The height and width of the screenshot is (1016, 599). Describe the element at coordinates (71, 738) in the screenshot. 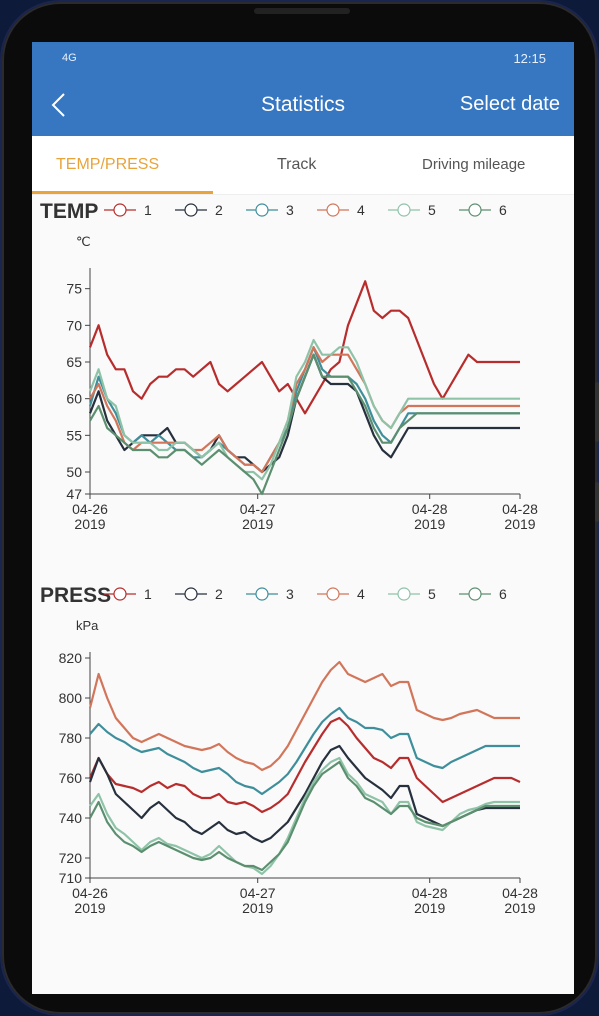

I see `y-tick-label: 780` at that location.